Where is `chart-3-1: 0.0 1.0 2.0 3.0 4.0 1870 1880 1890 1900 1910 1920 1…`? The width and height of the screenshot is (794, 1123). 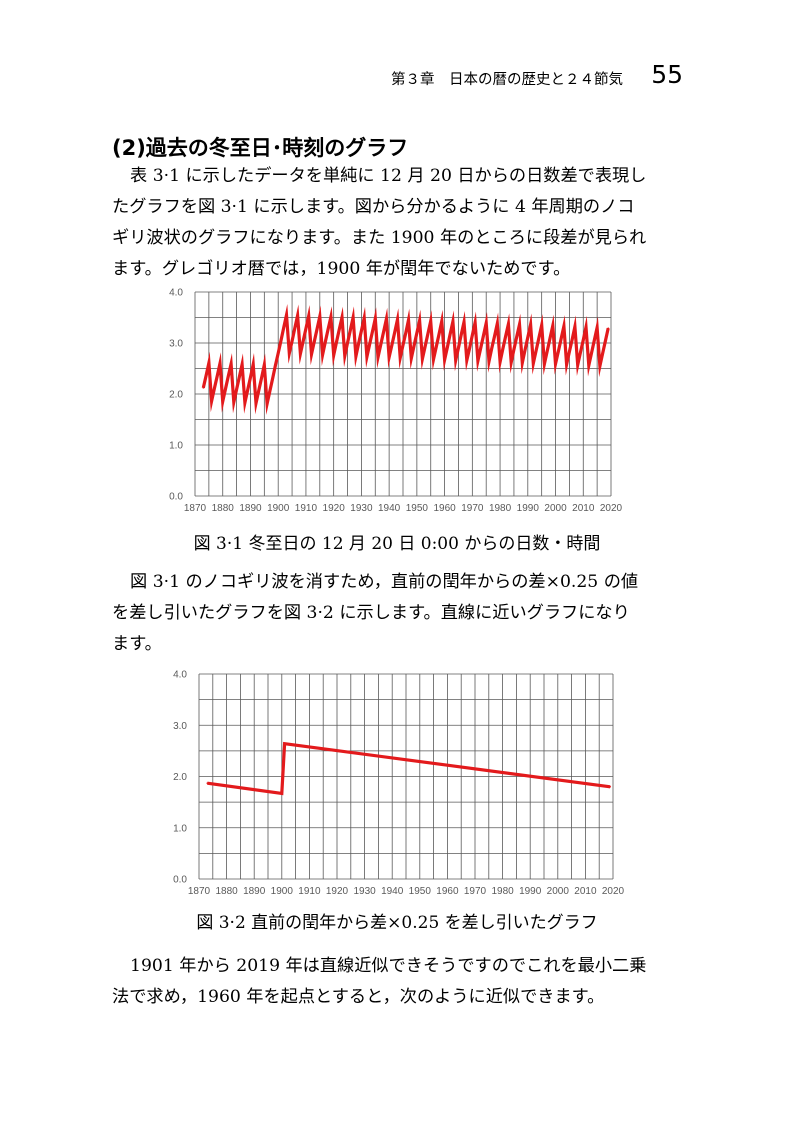 chart-3-1: 0.0 1.0 2.0 3.0 4.0 1870 1880 1890 1900 1910 1920 1… is located at coordinates (396, 401).